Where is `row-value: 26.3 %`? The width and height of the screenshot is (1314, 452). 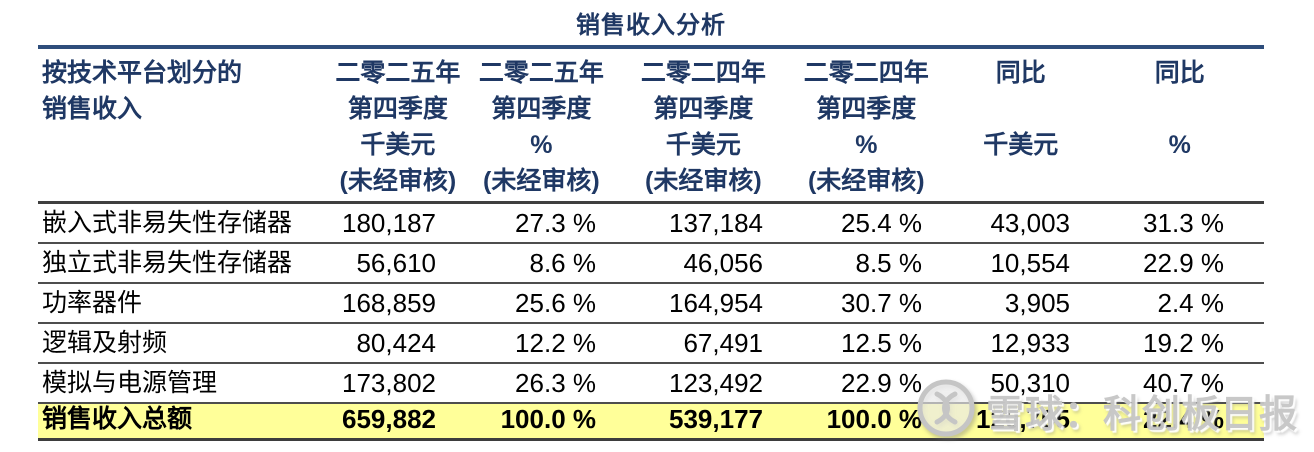
row-value: 26.3 % is located at coordinates (555, 383).